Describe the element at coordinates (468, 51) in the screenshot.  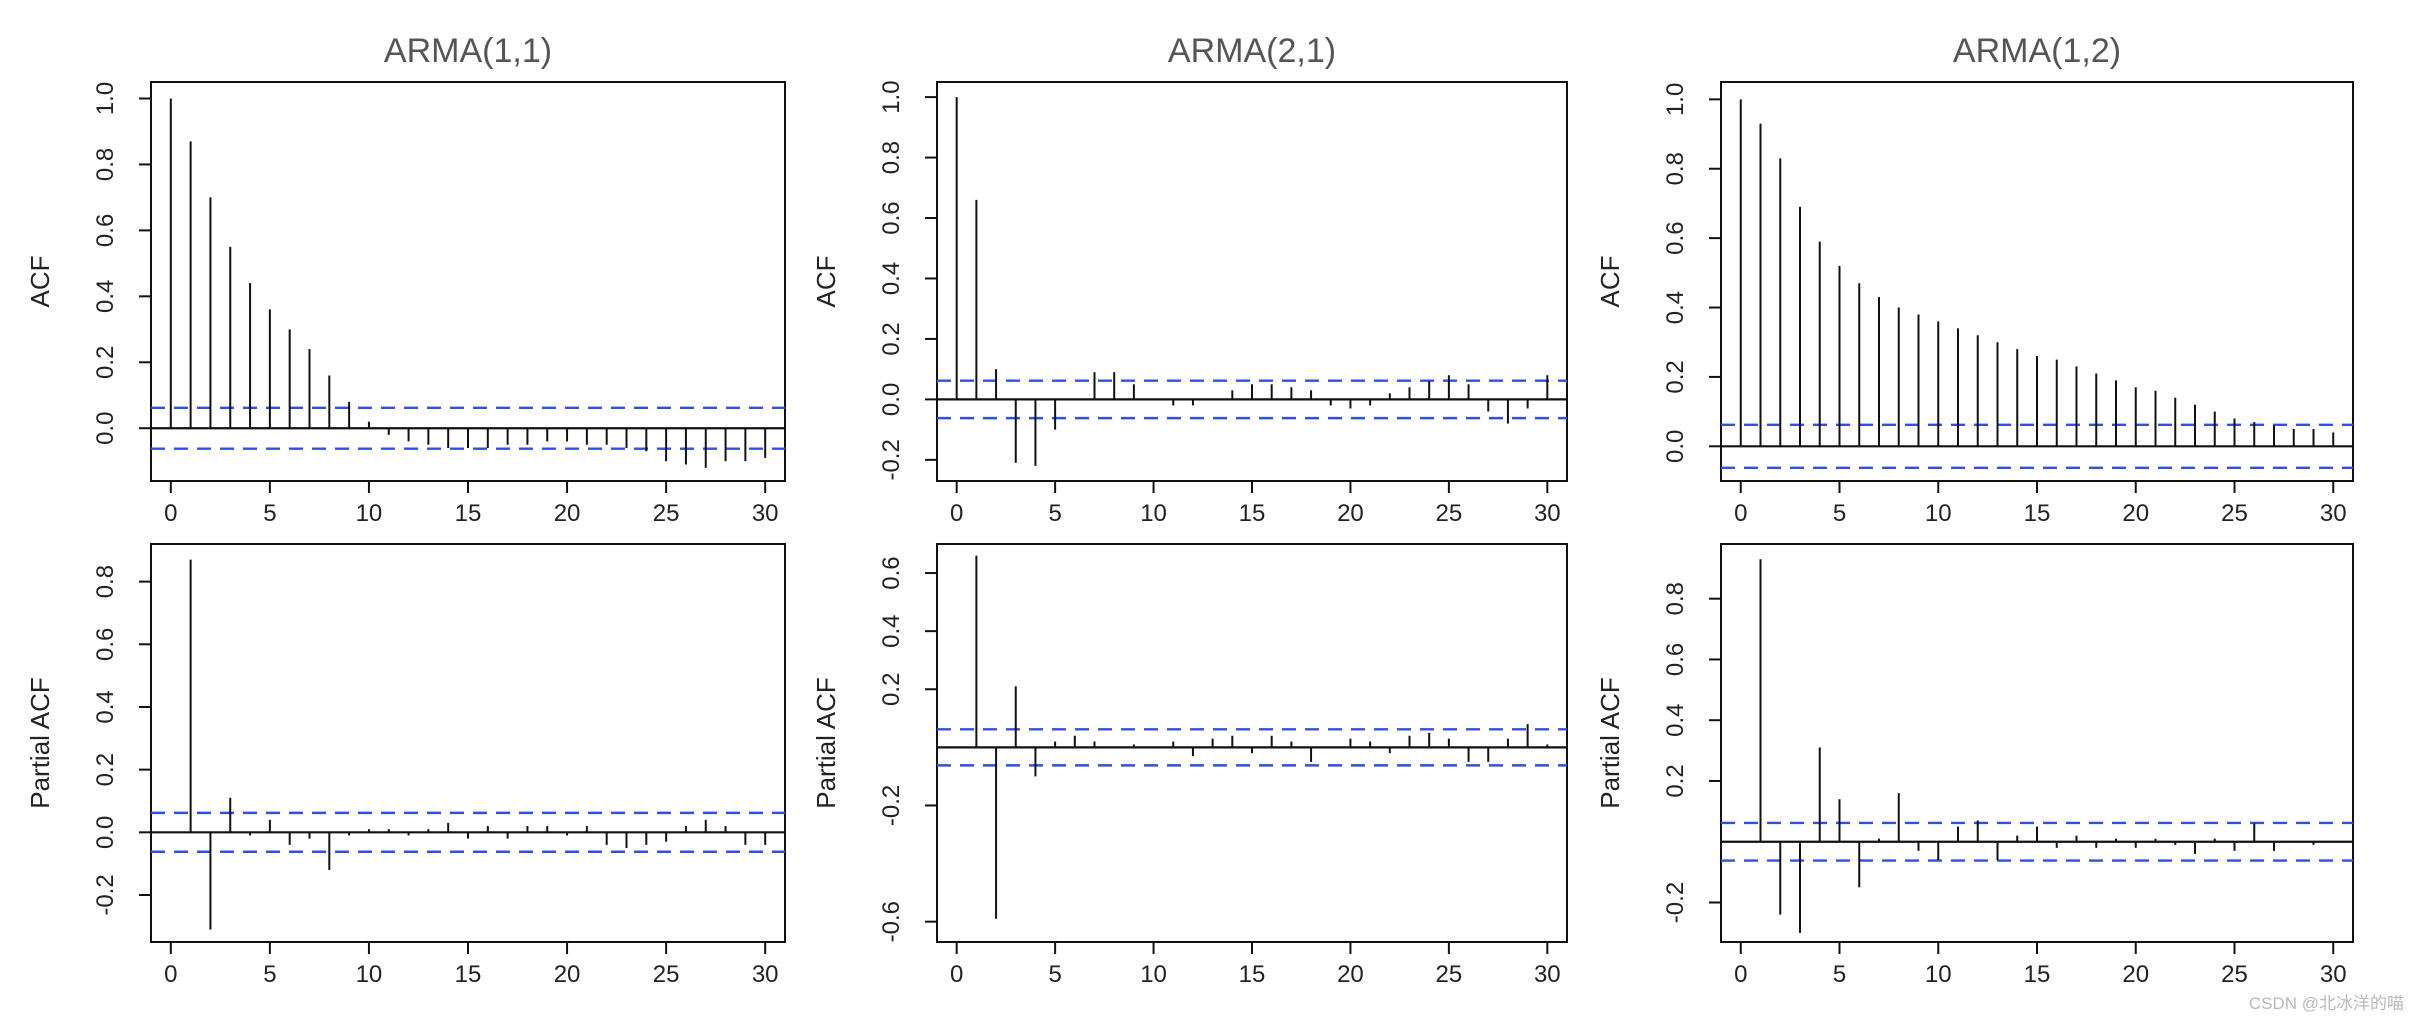
I see `panel-title: ARMA(1,1)` at that location.